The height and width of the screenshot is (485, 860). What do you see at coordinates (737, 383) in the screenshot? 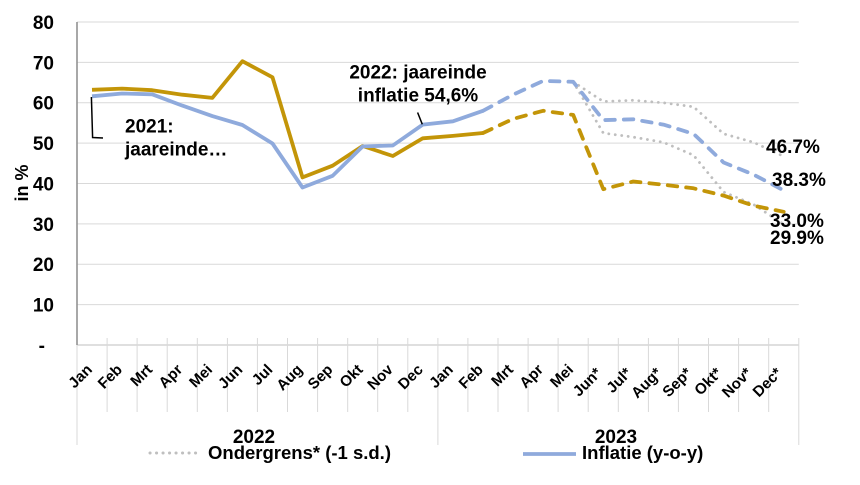
I see `svg-text: Nov*` at bounding box center [737, 383].